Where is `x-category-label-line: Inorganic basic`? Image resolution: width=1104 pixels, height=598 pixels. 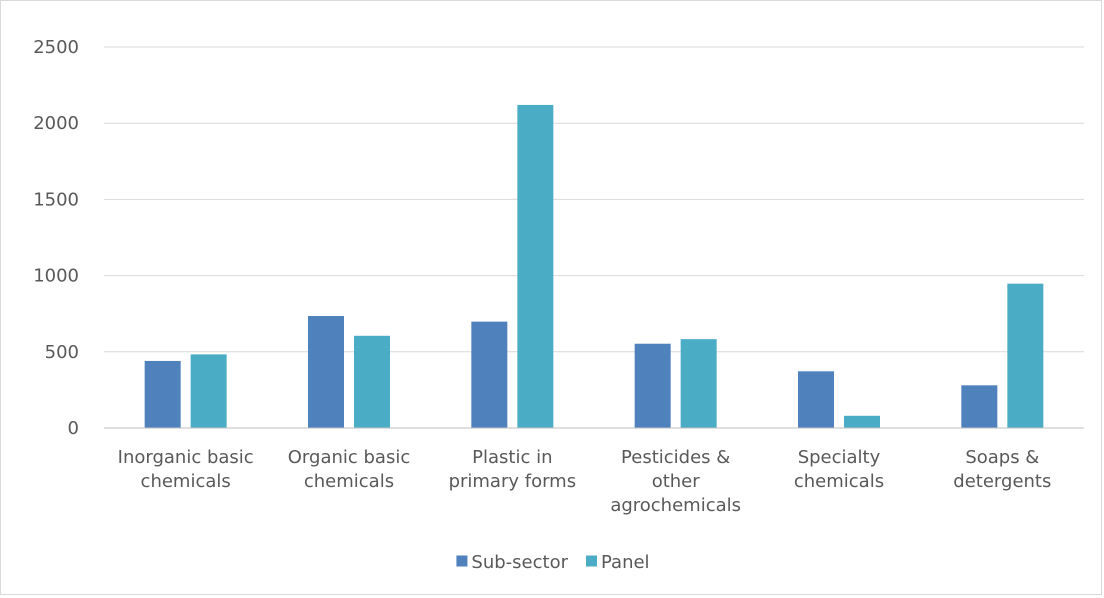 x-category-label-line: Inorganic basic is located at coordinates (186, 457).